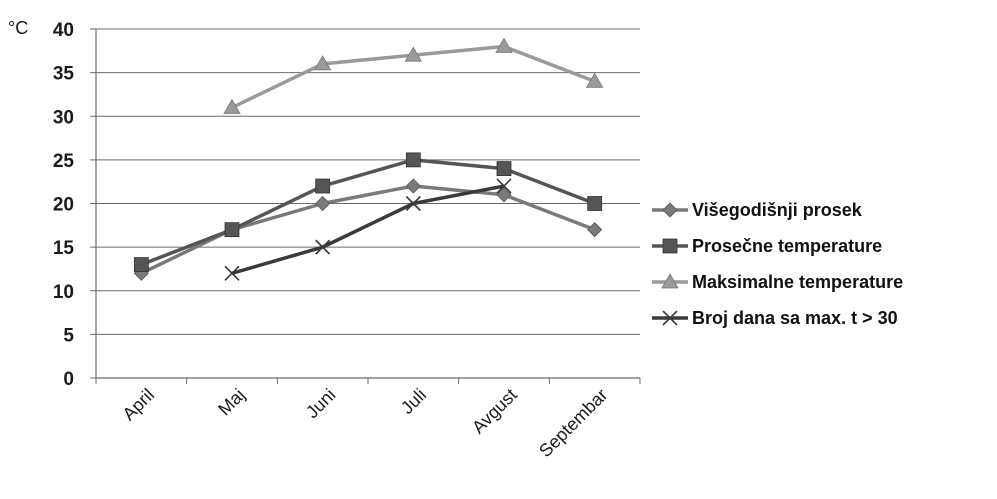  What do you see at coordinates (795, 318) in the screenshot?
I see `legend-label: Broj dana sa max. t > 30` at bounding box center [795, 318].